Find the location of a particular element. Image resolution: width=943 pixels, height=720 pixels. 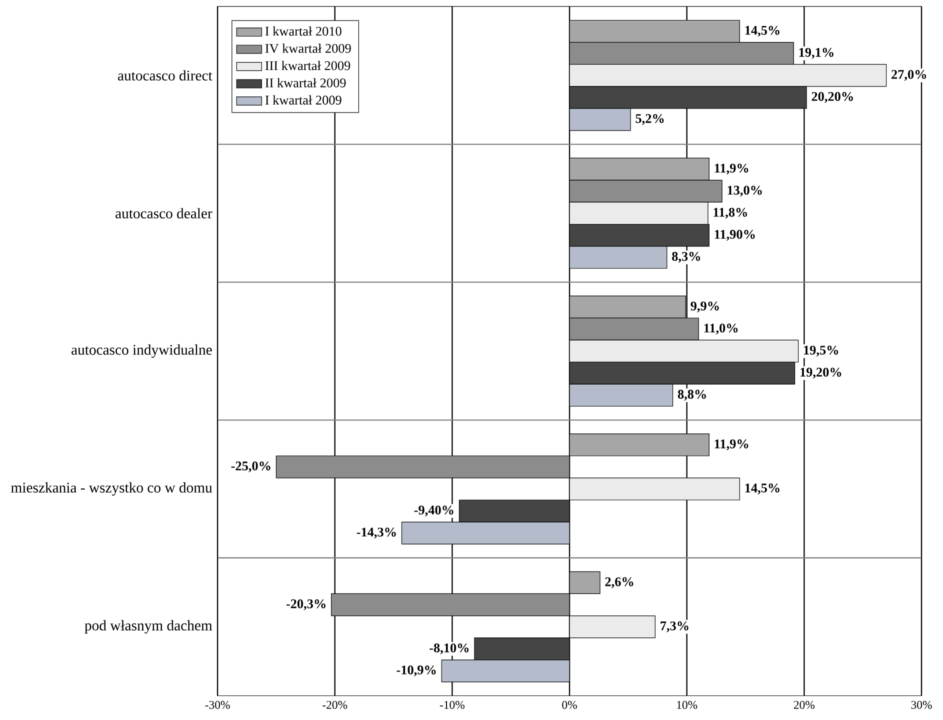

data-label: 11,0% is located at coordinates (721, 329).